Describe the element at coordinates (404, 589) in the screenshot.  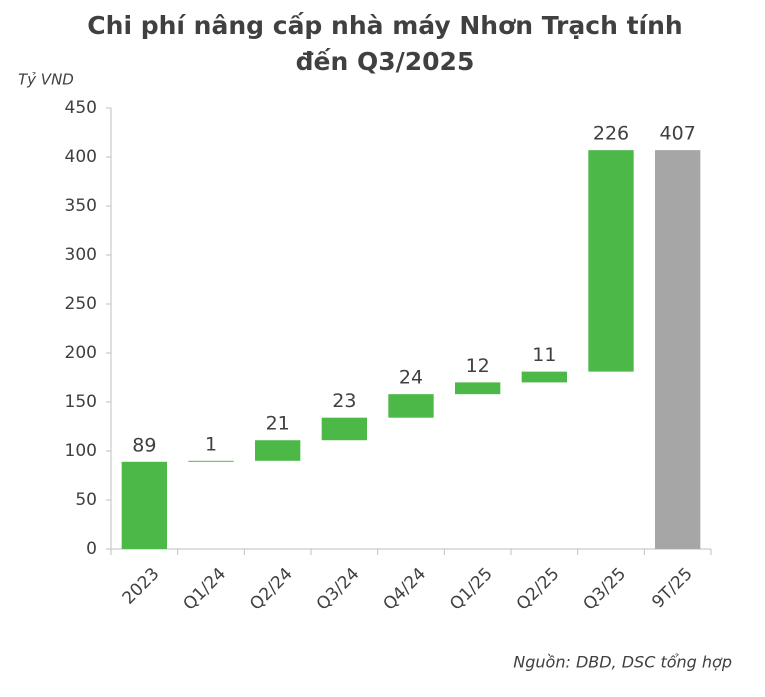
I see `x-tick-label: Q4/24` at that location.